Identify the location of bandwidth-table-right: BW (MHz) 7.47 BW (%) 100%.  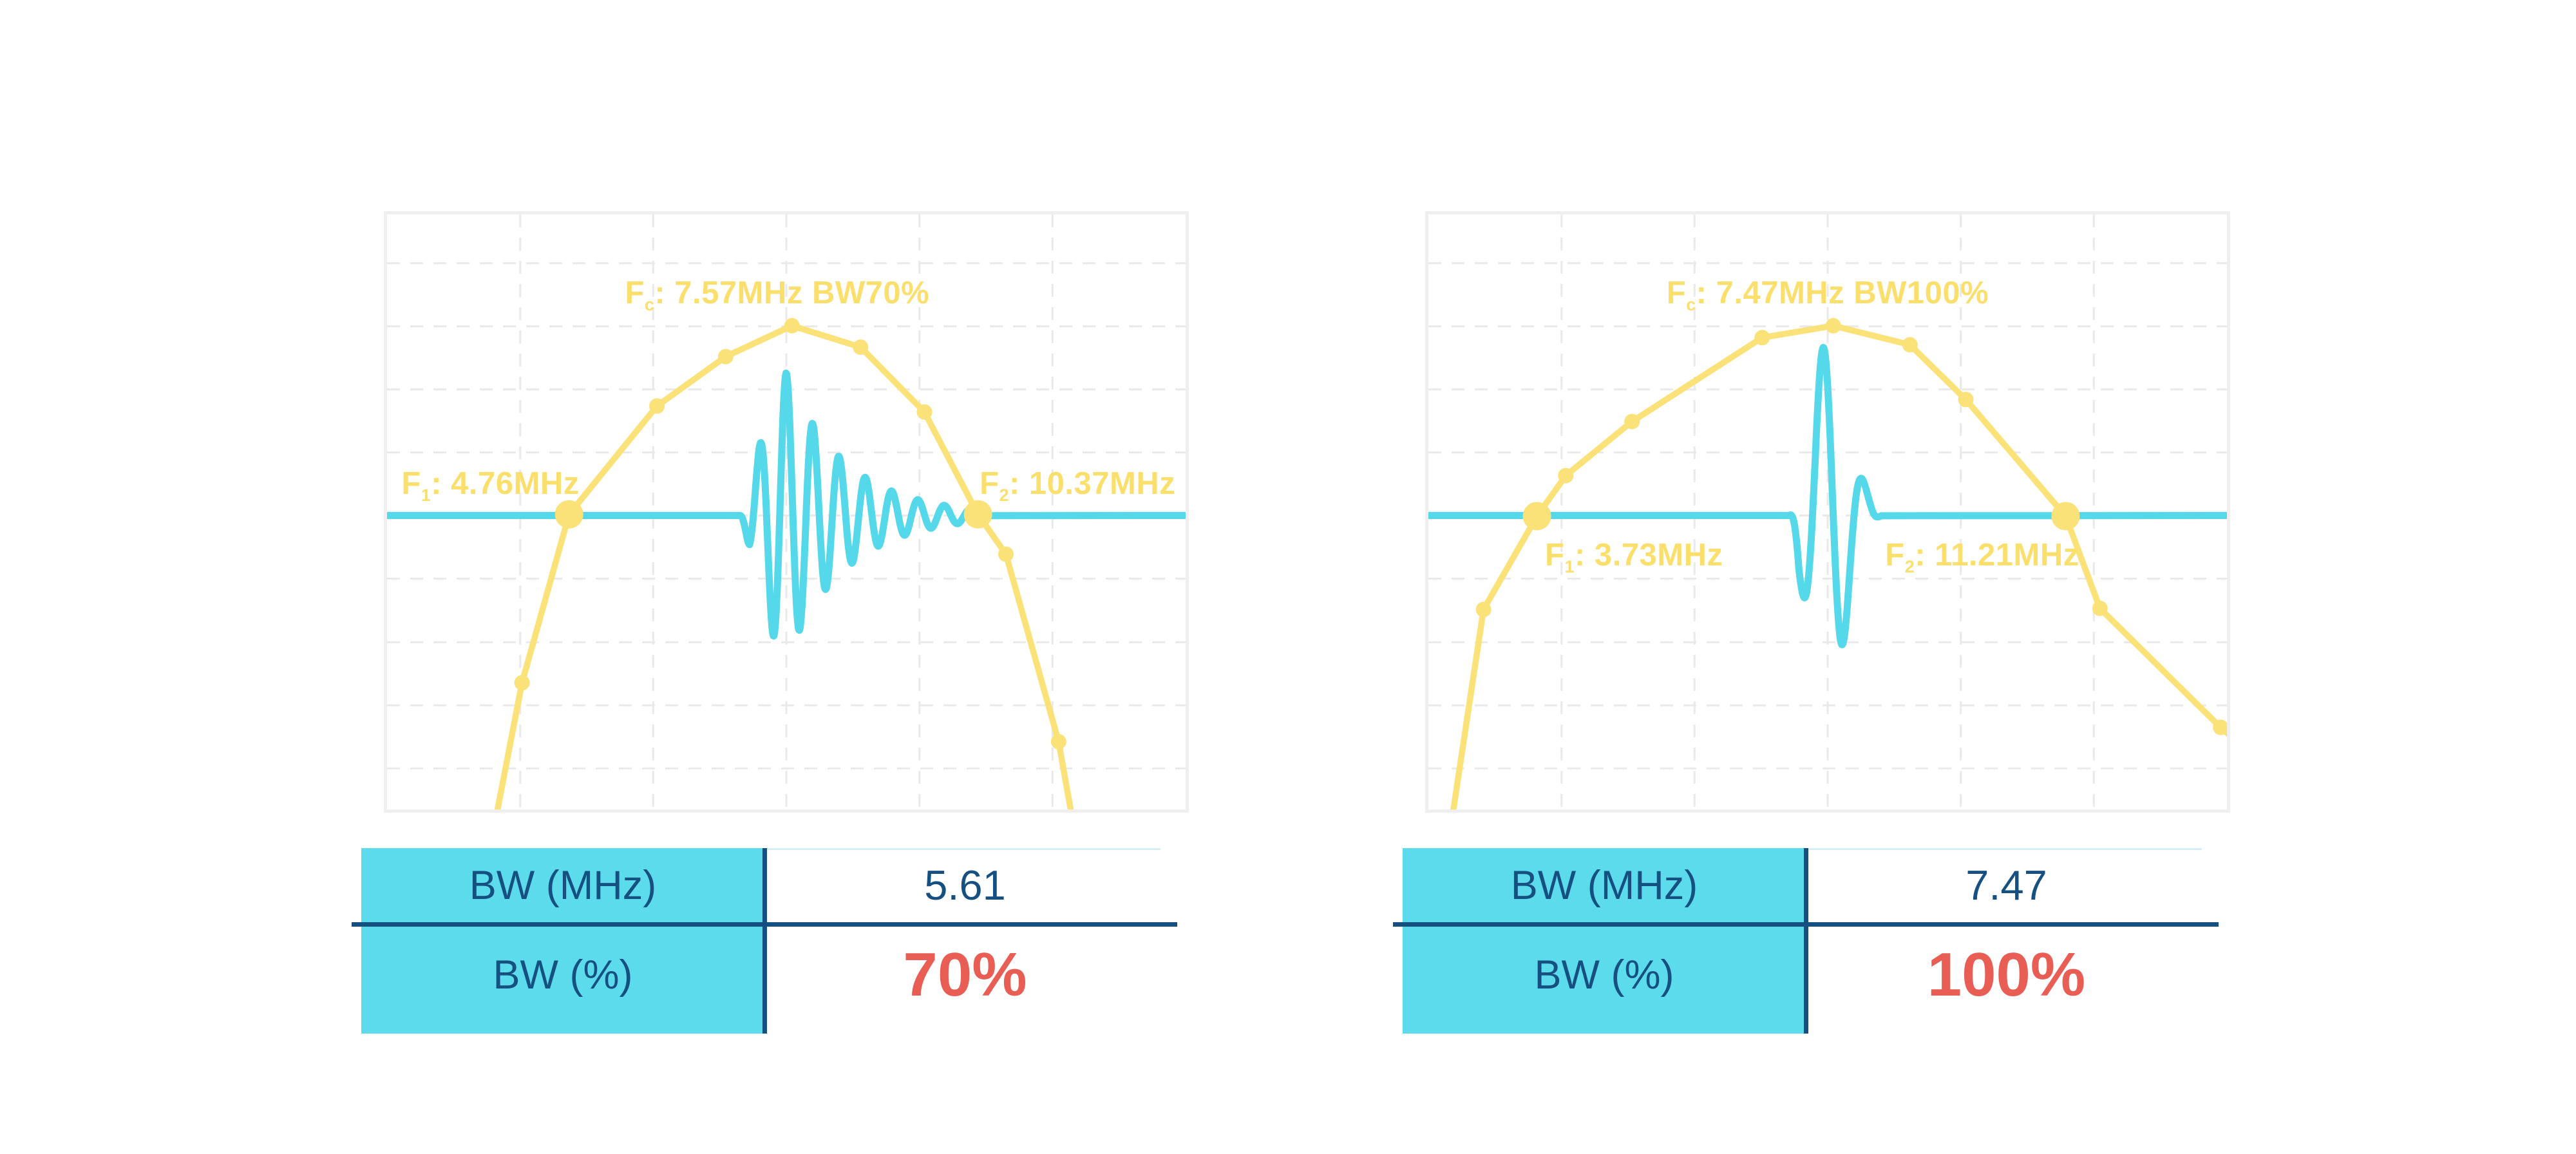
(1806, 942).